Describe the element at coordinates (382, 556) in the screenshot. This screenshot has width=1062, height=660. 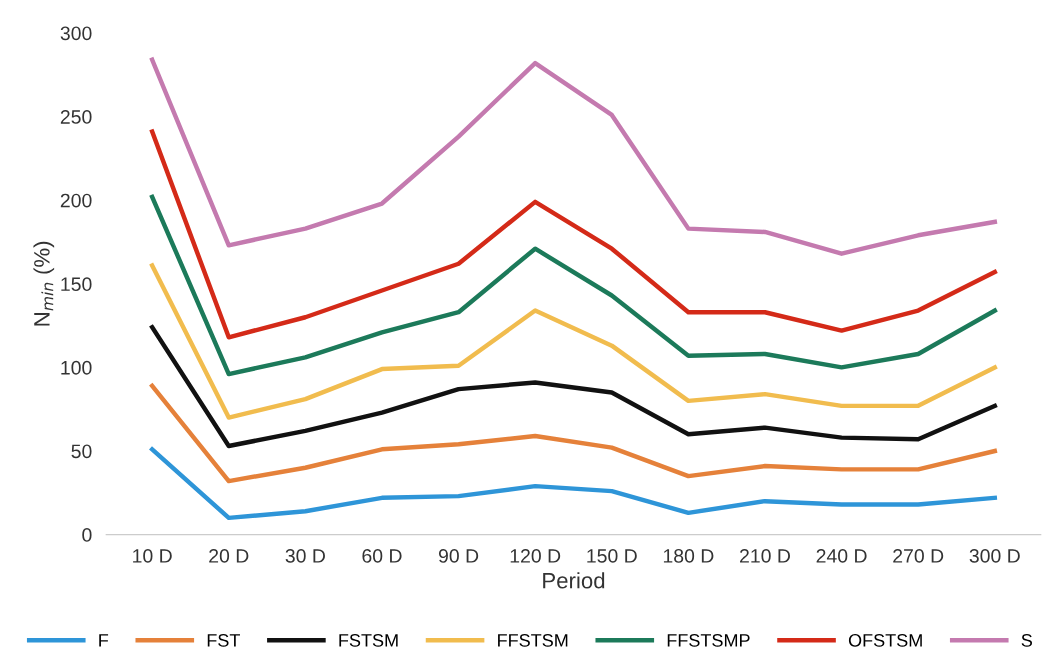
I see `x-tick-label: 60 D` at that location.